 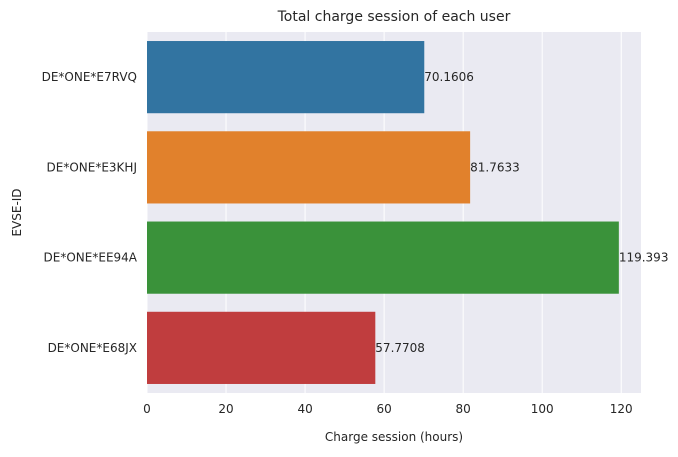 What do you see at coordinates (383, 409) in the screenshot?
I see `x-tick-label: 60` at bounding box center [383, 409].